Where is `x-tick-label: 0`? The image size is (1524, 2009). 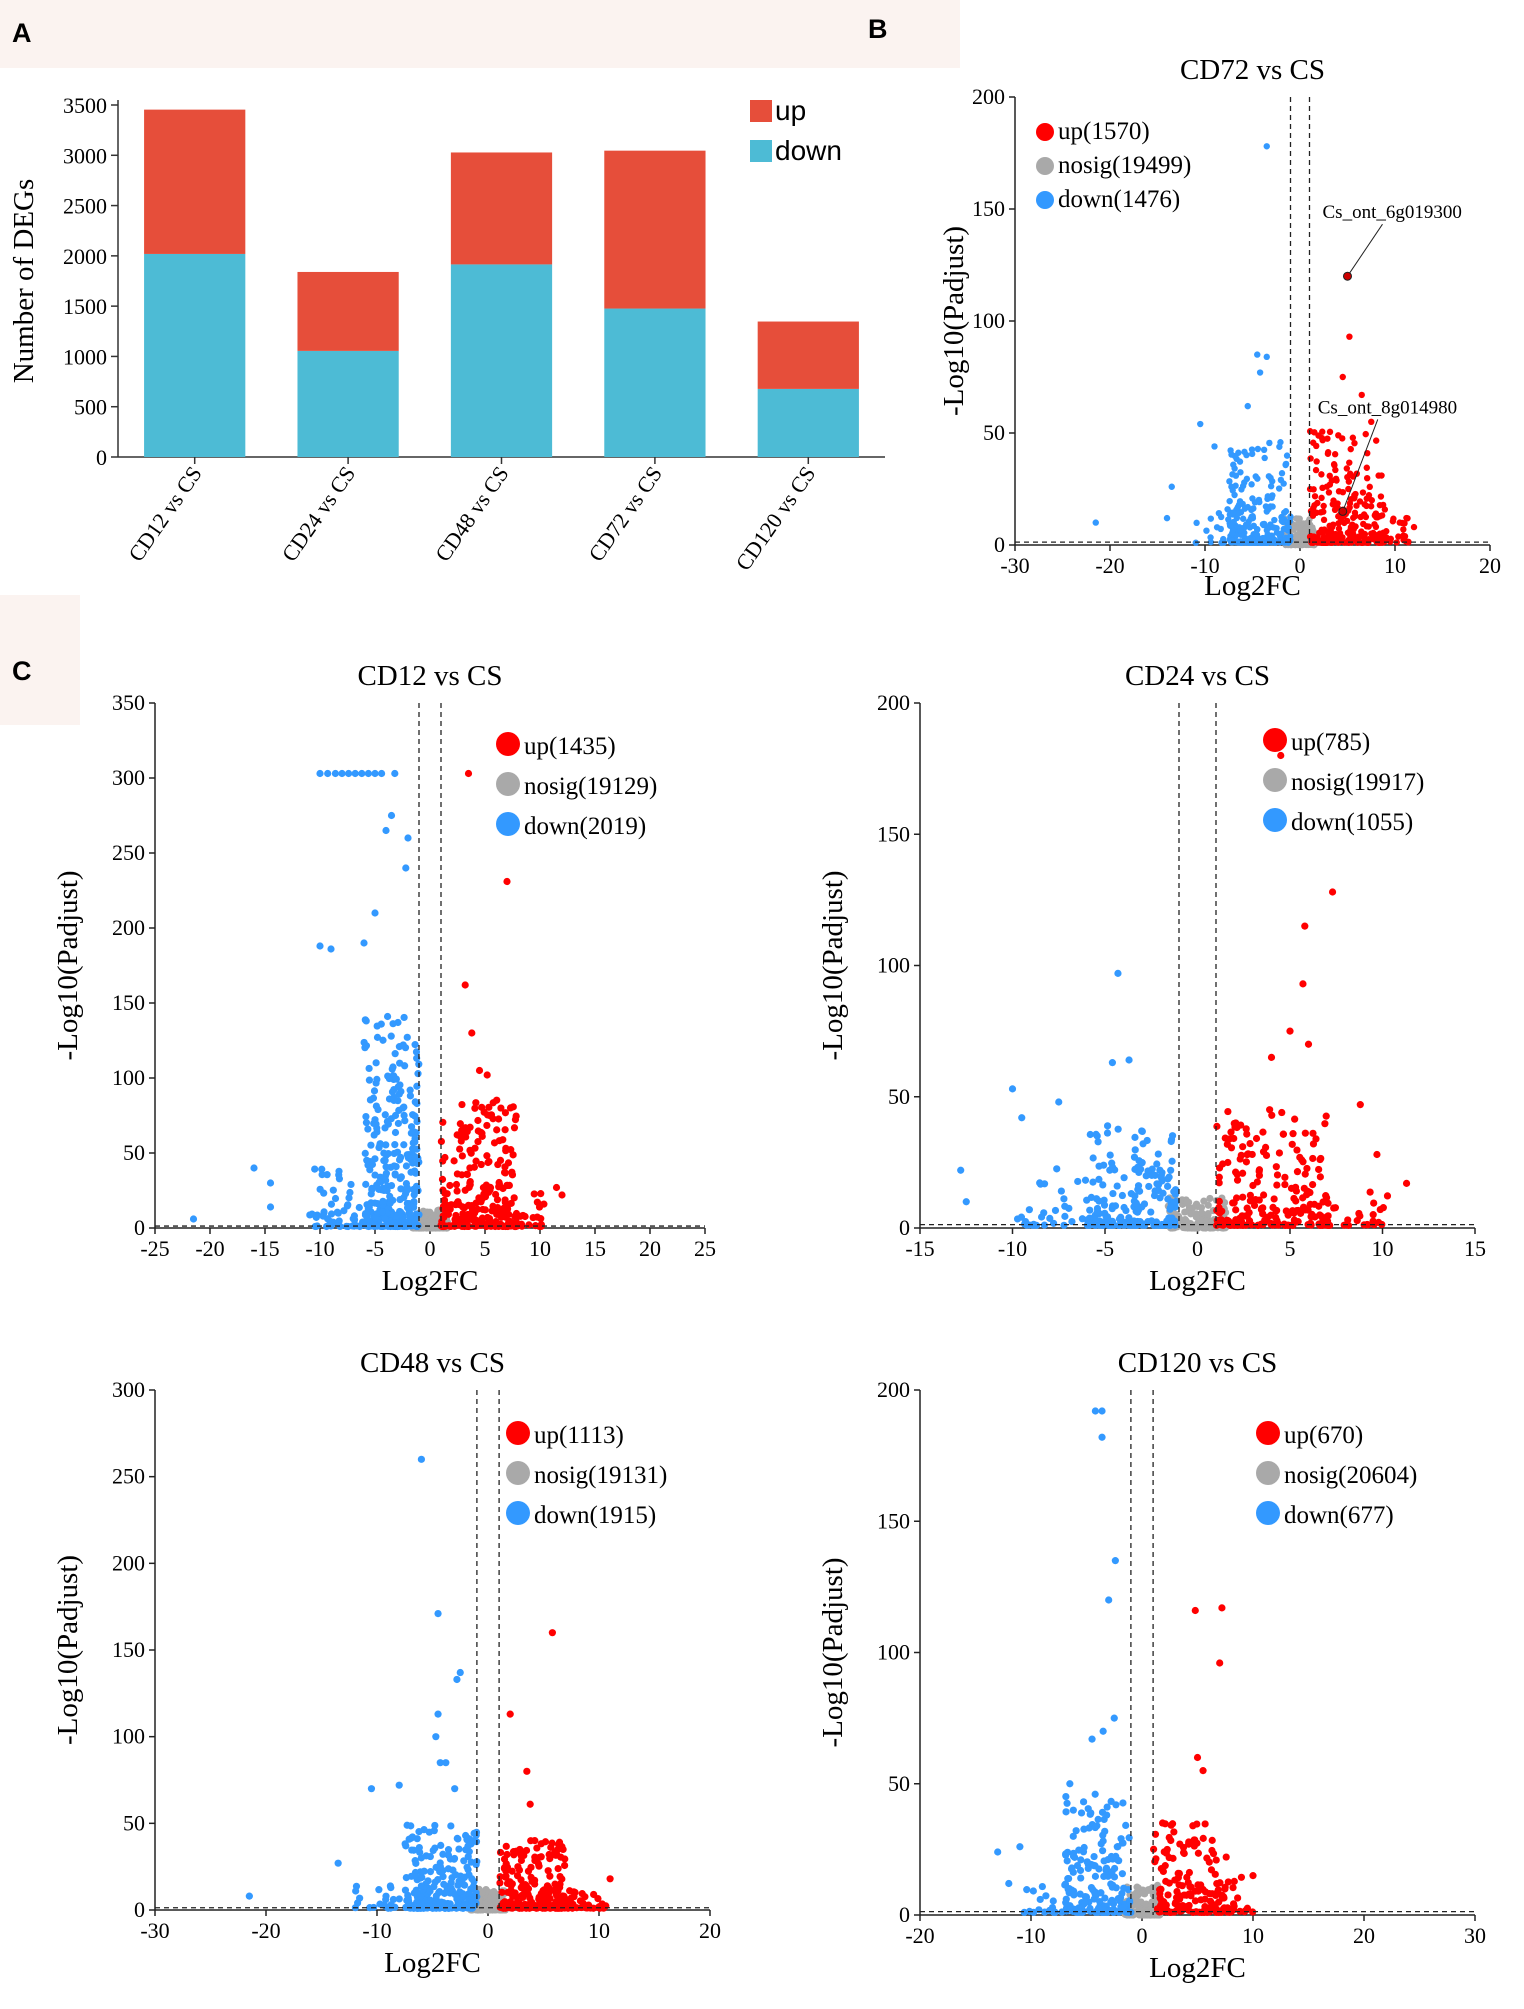 x-tick-label: 0 is located at coordinates (1142, 1935).